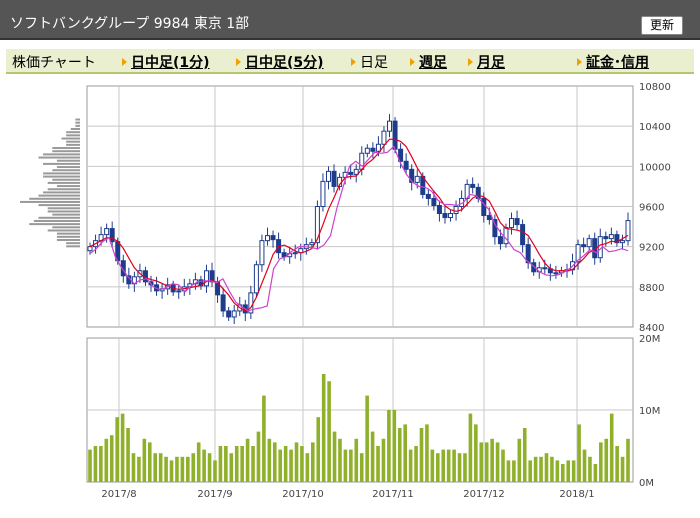 This screenshot has width=700, height=518. Describe the element at coordinates (393, 494) in the screenshot. I see `x-tick-label: 2017/11` at that location.